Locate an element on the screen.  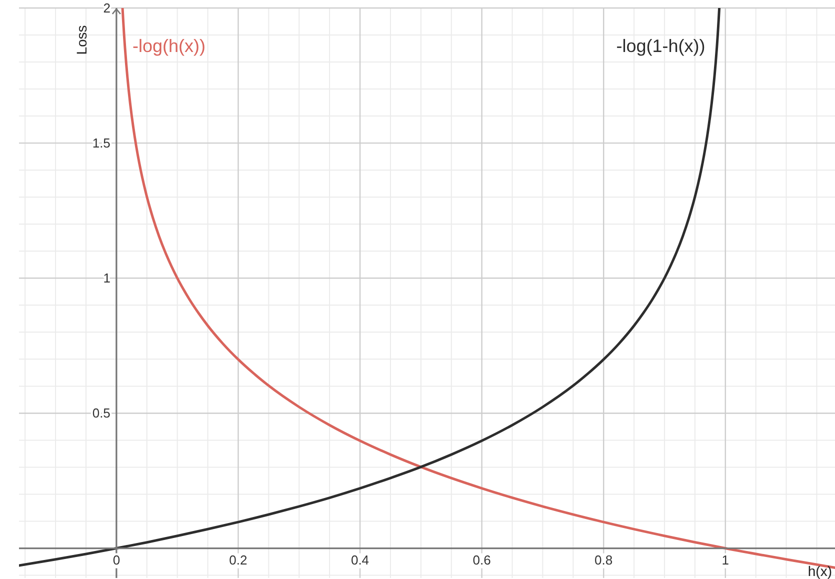
series-label: -log(h(x)) is located at coordinates (169, 46).